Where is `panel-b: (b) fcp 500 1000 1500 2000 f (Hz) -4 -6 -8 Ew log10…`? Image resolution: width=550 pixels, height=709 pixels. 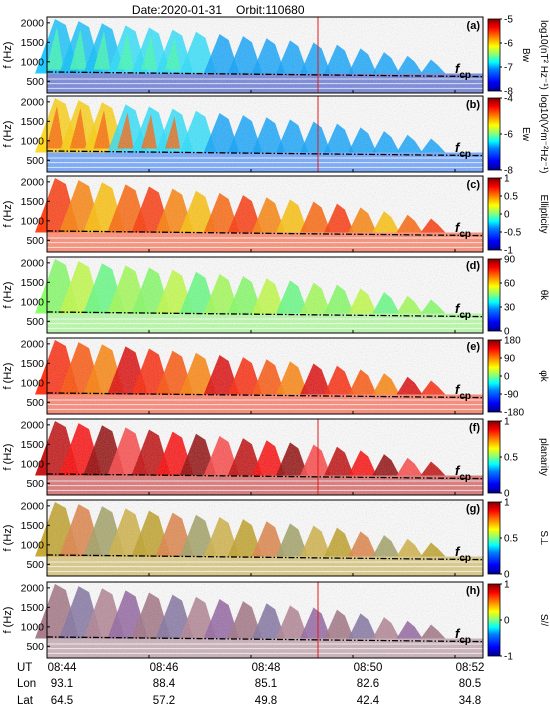
panel-b: (b) fcp 500 1000 1500 2000 f (Hz) -4 -6 -8 Ew log10… is located at coordinates (275, 135).